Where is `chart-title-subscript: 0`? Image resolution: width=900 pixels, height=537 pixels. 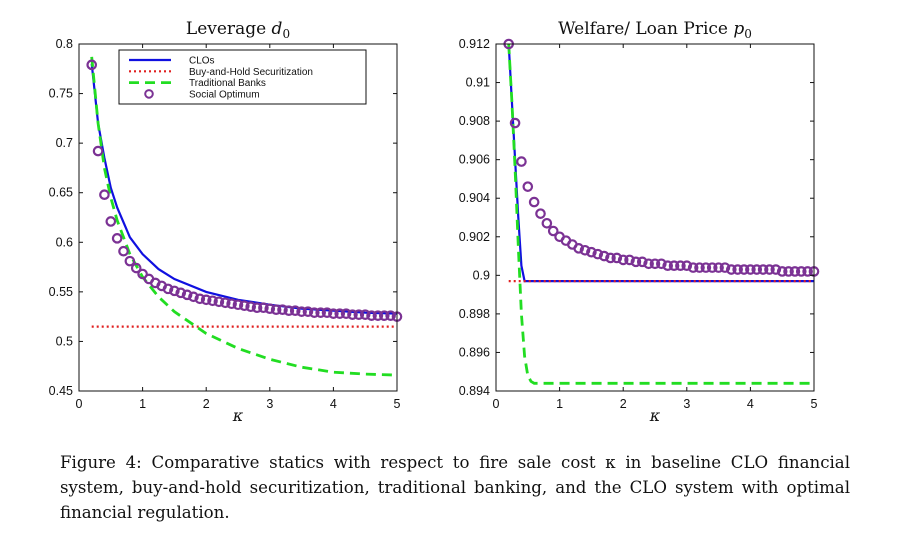 chart-title-subscript: 0 is located at coordinates (748, 34).